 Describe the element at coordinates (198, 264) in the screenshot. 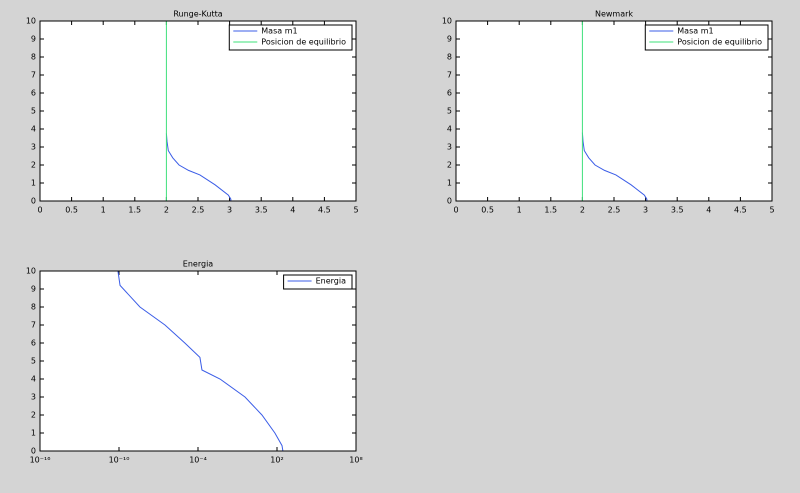

I see `chart-title: Energia` at that location.